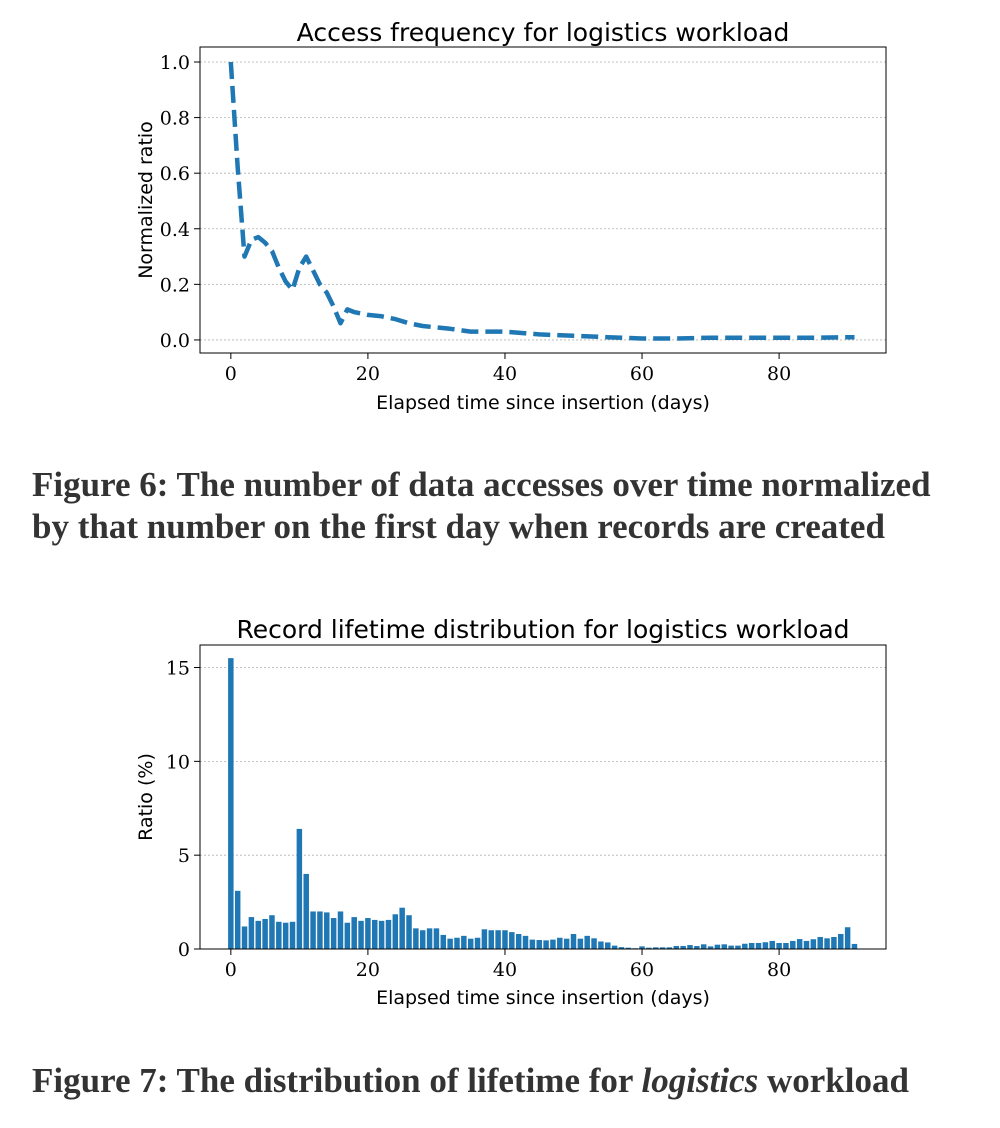 The height and width of the screenshot is (1128, 1000). I want to click on caption-italic: logistics, so click(700, 1080).